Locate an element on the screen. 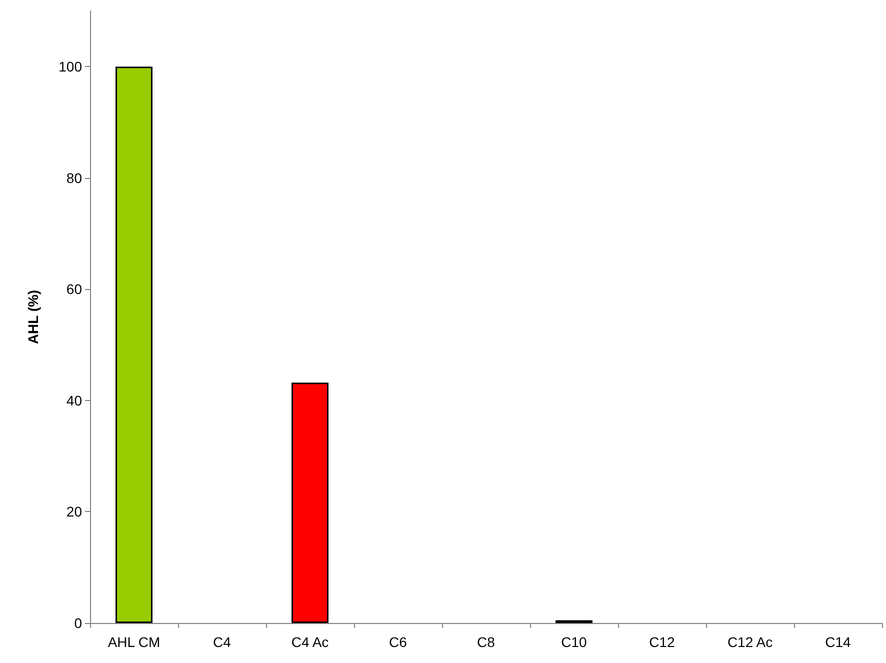  y-tick-label: 20 is located at coordinates (74, 512).